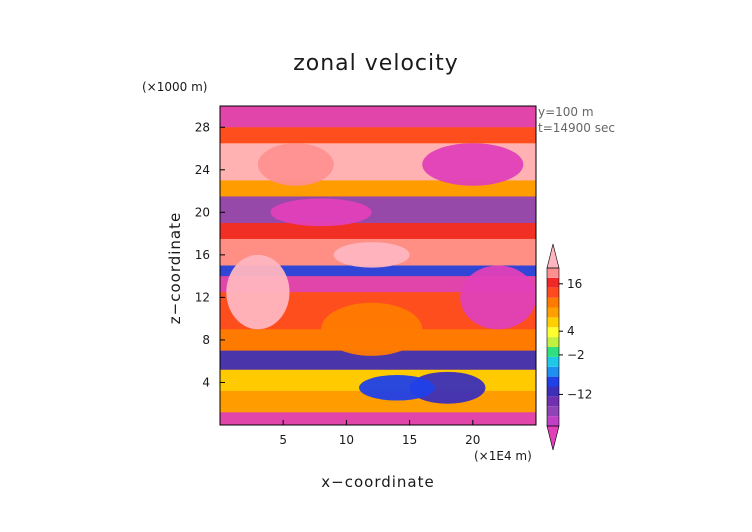  I want to click on y-tick-label: 12, so click(202, 297).